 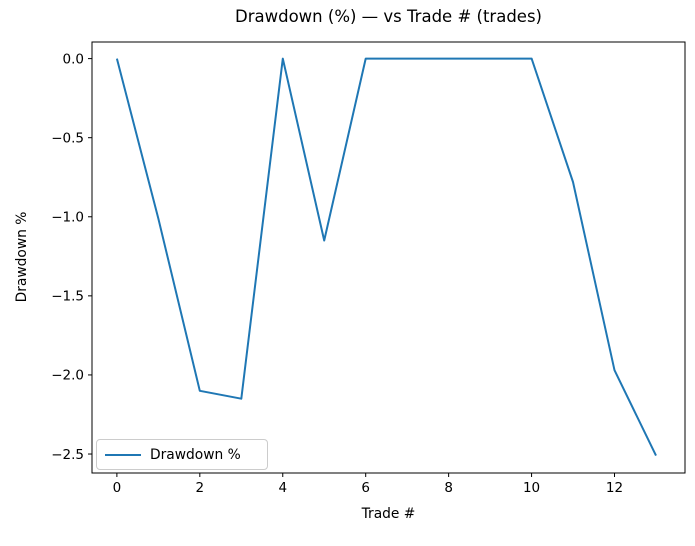 I want to click on x-tick-label: 10, so click(x=531, y=488).